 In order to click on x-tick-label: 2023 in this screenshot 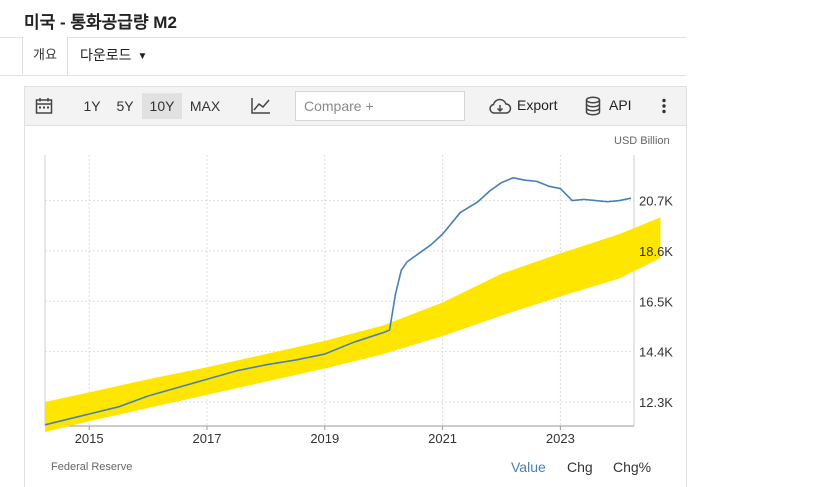, I will do `click(560, 438)`.